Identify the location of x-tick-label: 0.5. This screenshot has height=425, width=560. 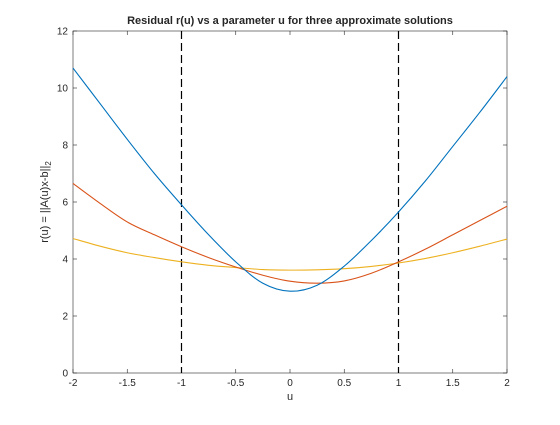
(344, 383).